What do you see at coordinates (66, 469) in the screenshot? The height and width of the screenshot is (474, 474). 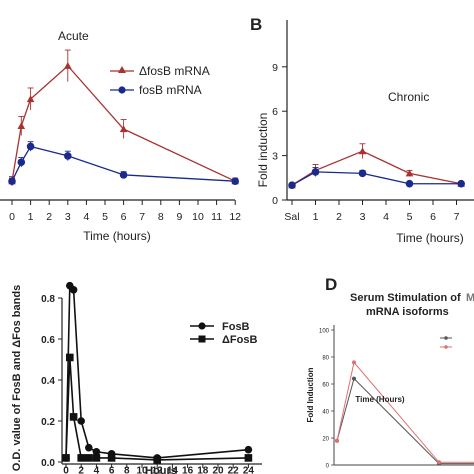 I see `panel-c-x-tick-label: 0` at bounding box center [66, 469].